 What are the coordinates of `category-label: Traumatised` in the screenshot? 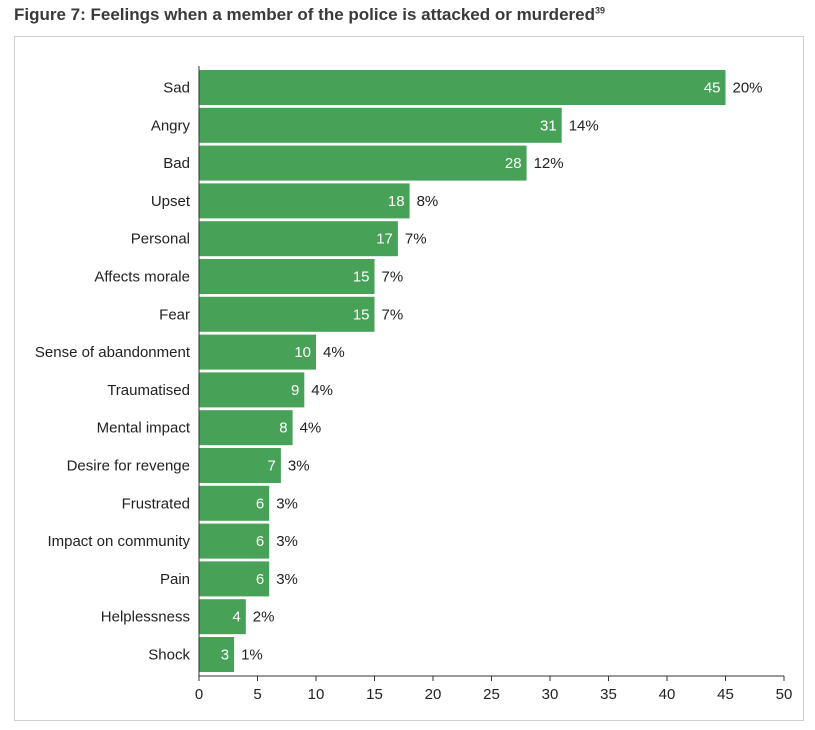 It's located at (148, 390).